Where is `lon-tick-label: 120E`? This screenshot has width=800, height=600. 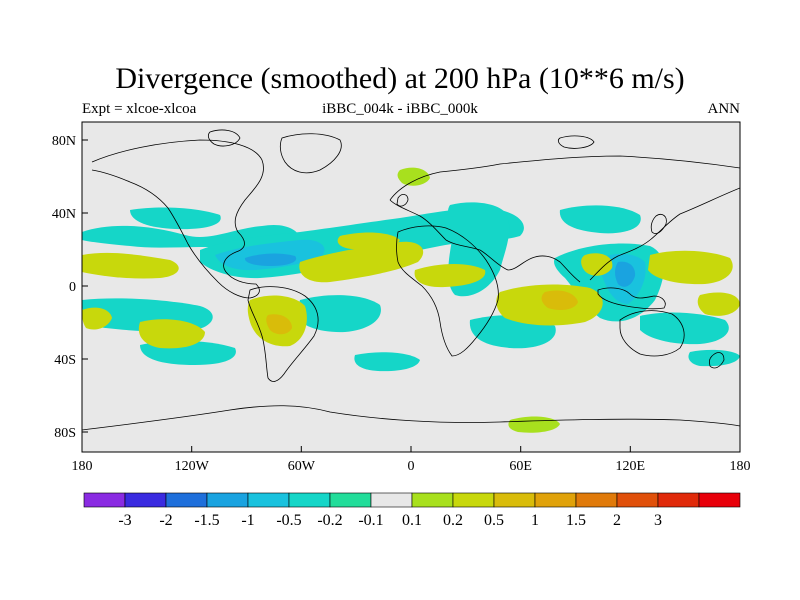
lon-tick-label: 120E is located at coordinates (631, 466).